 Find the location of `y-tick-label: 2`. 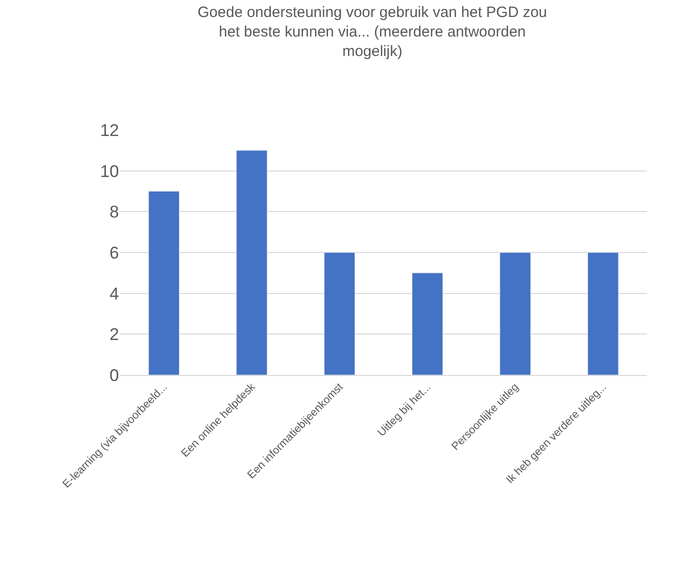

y-tick-label: 2 is located at coordinates (114, 334).